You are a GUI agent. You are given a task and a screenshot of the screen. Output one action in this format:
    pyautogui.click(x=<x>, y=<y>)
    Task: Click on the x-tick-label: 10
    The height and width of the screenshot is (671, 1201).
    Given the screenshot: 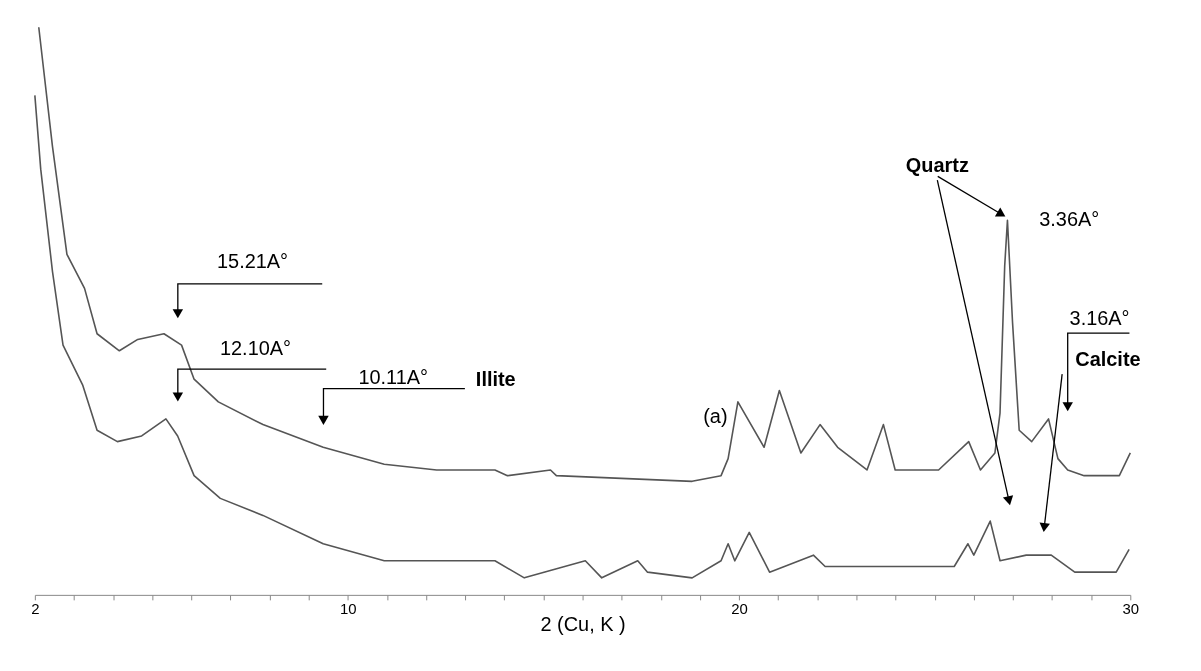 What is the action you would take?
    pyautogui.click(x=348, y=609)
    